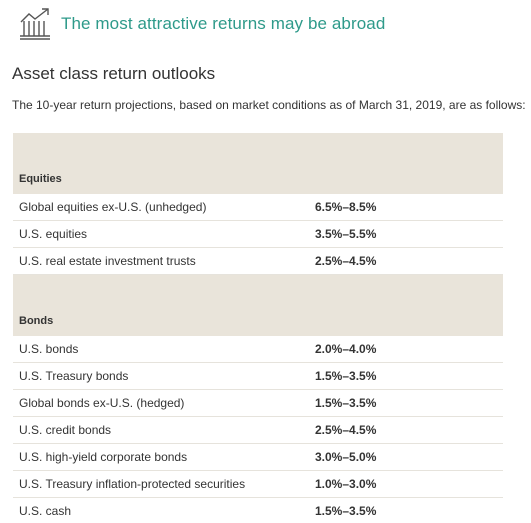 The image size is (531, 523). I want to click on return-range: 1.0%–3.0%, so click(409, 484).